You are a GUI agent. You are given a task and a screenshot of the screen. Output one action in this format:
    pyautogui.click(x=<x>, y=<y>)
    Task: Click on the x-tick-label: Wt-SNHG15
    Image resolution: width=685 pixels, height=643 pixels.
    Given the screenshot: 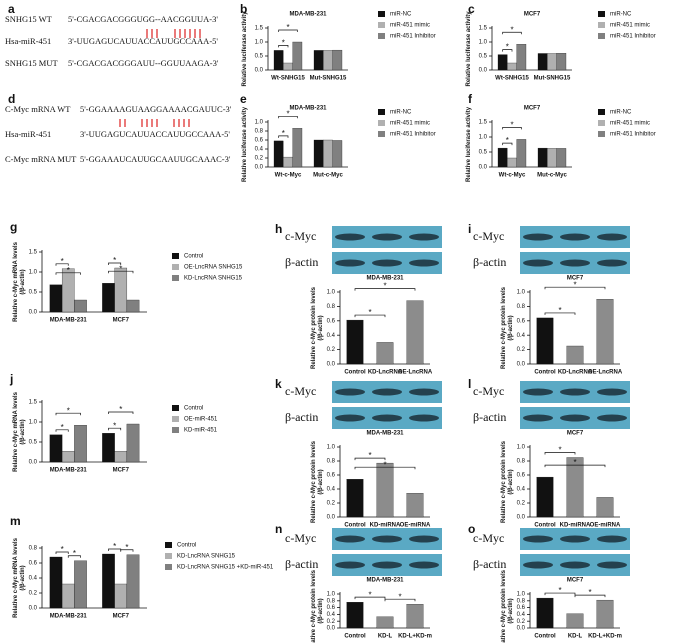 What is the action you would take?
    pyautogui.click(x=288, y=79)
    